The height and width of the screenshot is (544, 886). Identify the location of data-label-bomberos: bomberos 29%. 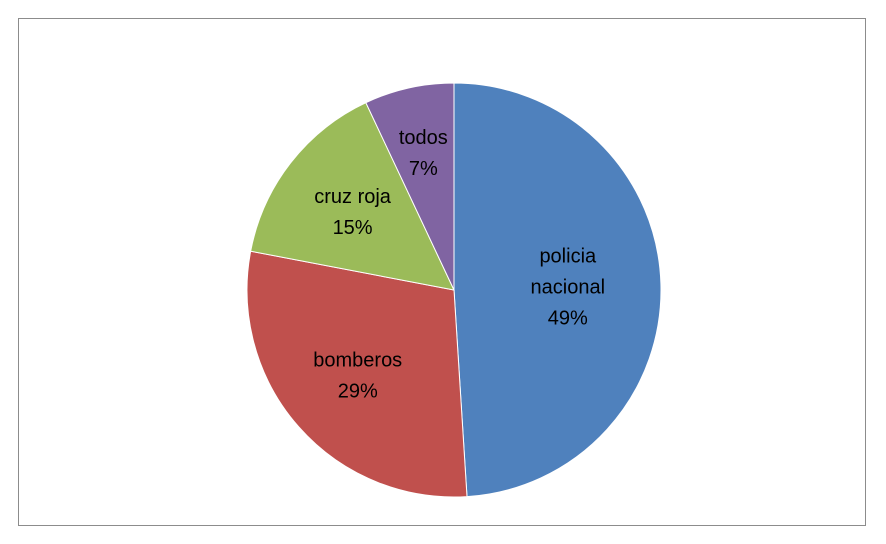
(357, 375).